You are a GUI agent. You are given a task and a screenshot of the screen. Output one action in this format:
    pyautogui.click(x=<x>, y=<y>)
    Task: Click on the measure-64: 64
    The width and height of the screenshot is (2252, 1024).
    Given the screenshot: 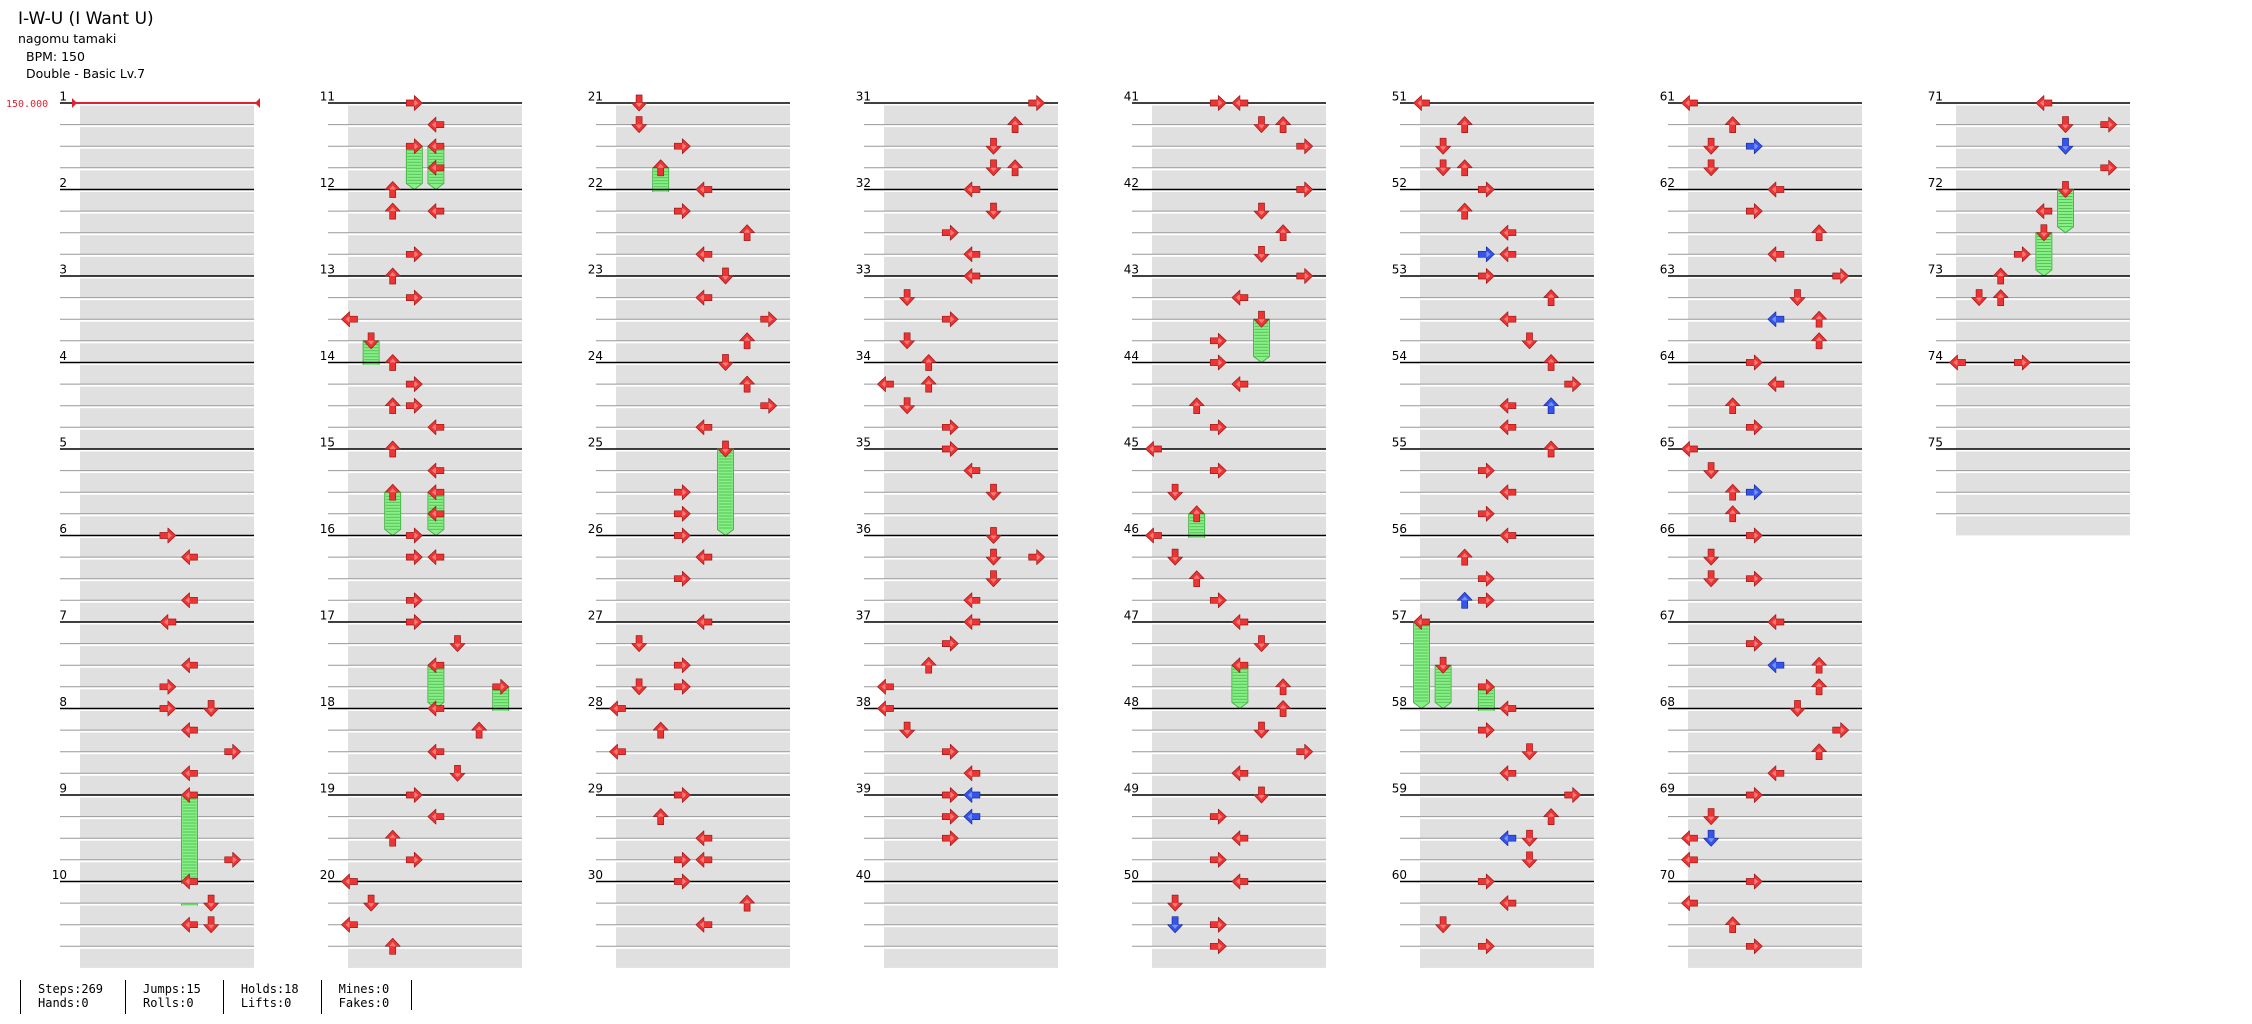 What is the action you would take?
    pyautogui.click(x=1761, y=399)
    